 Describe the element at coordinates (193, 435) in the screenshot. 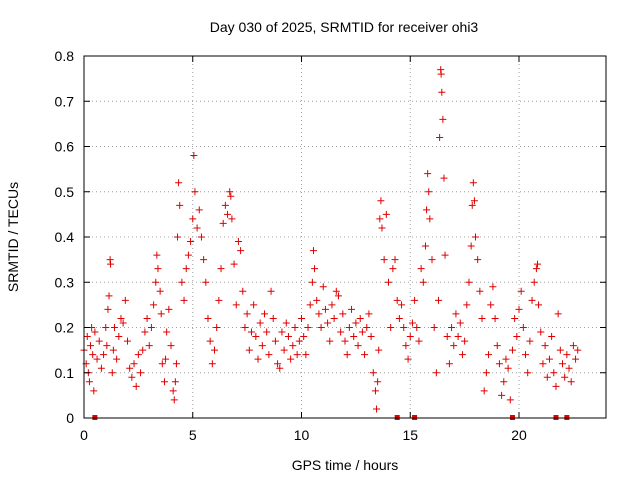

I see `x-tick-label: 5` at that location.